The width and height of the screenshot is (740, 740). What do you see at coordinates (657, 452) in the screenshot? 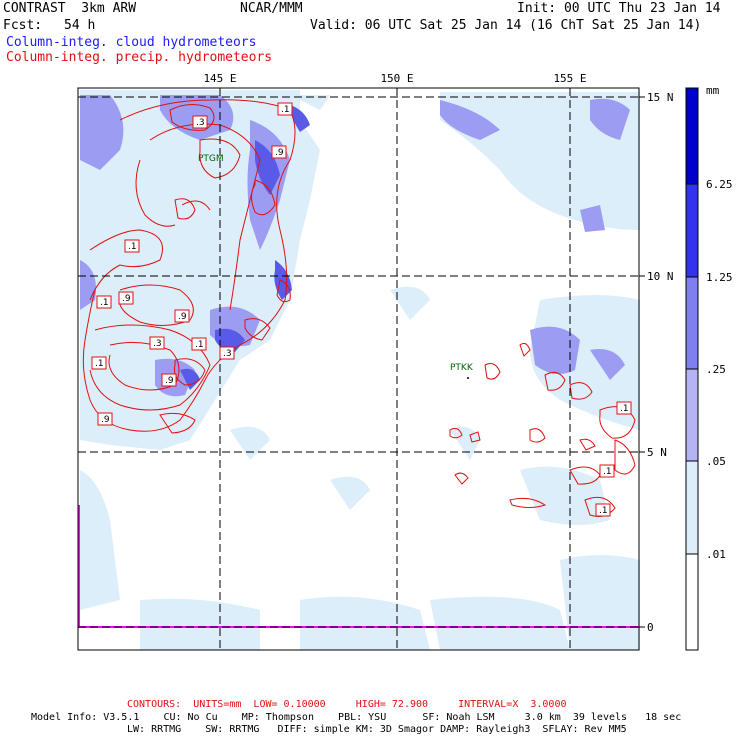
I see `lat-label: 5 N` at bounding box center [657, 452].